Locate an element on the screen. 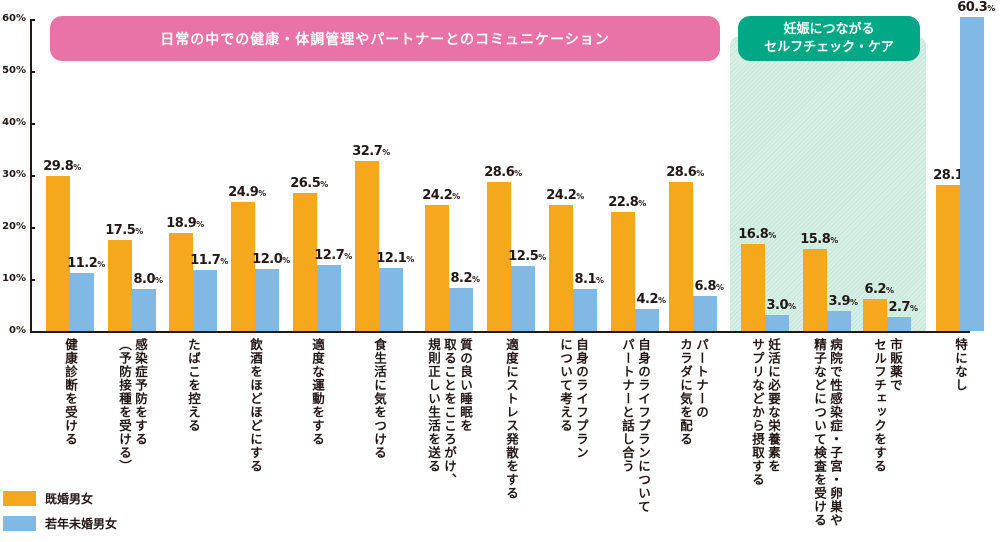  value-label-single: 8.1% is located at coordinates (589, 279).